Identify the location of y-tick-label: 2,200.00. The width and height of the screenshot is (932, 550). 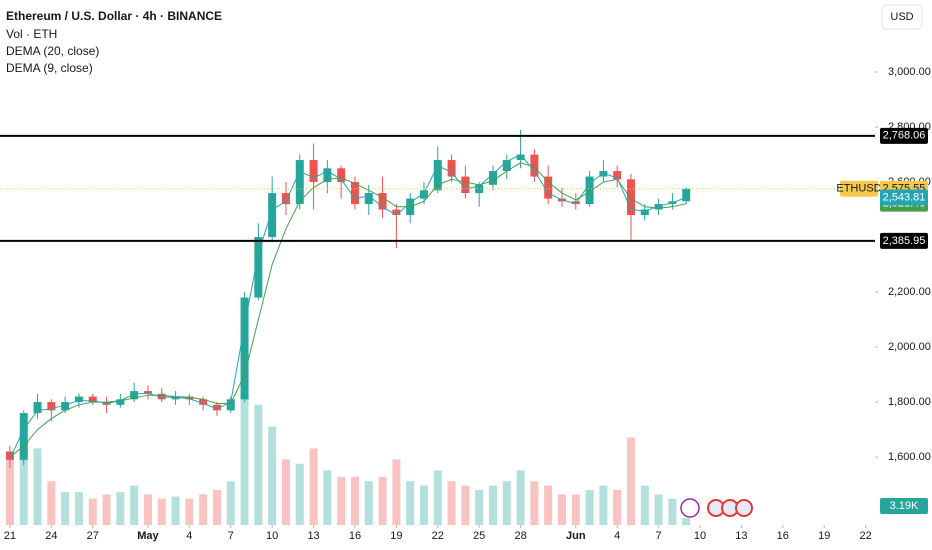
(909, 292).